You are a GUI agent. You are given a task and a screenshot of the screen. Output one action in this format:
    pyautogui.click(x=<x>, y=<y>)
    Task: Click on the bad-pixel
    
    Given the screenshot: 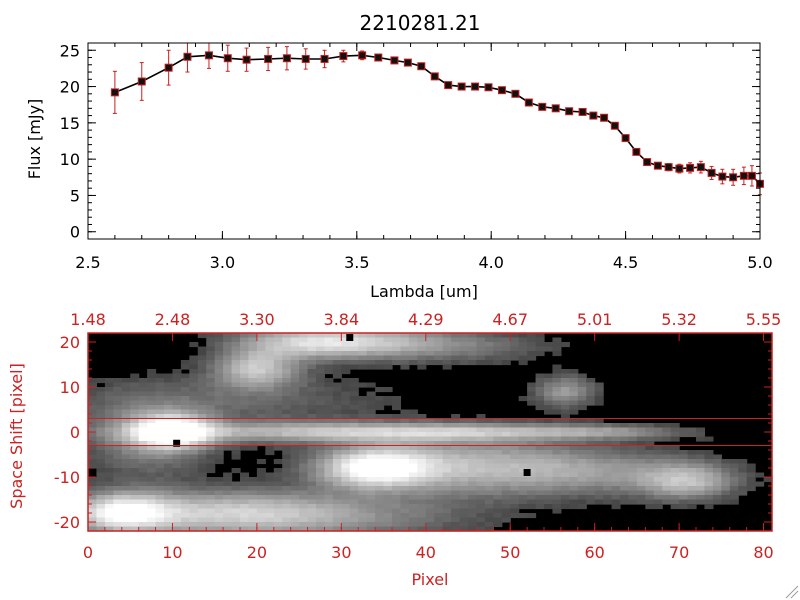 What is the action you would take?
    pyautogui.click(x=177, y=443)
    